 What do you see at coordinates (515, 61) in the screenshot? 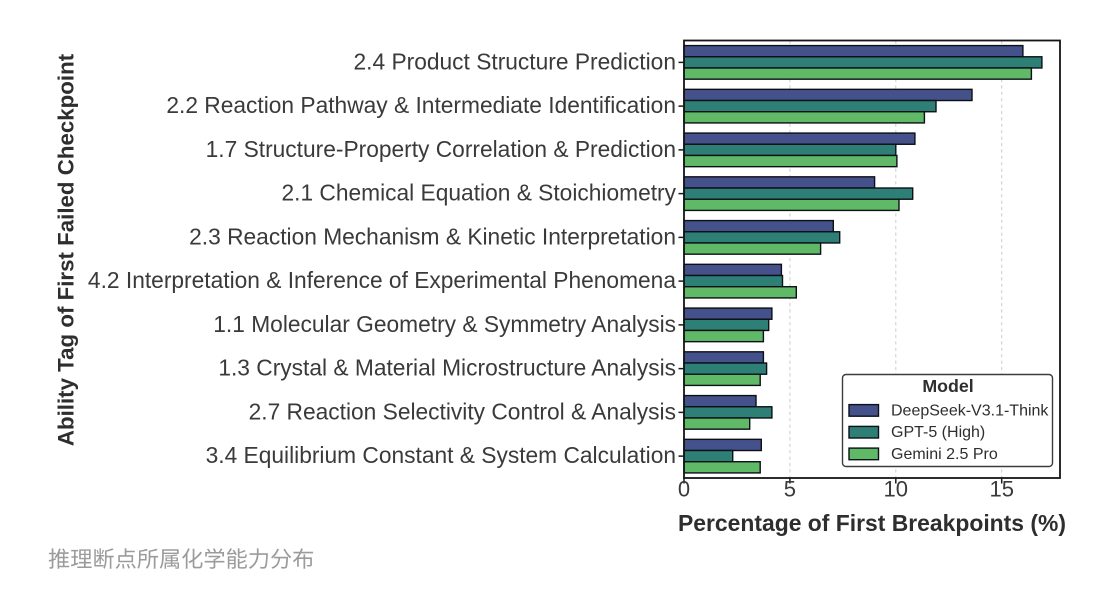
I see `svg-text:2.4 Product Structure Predicti: 2.4 Product Structure Prediction` at bounding box center [515, 61].